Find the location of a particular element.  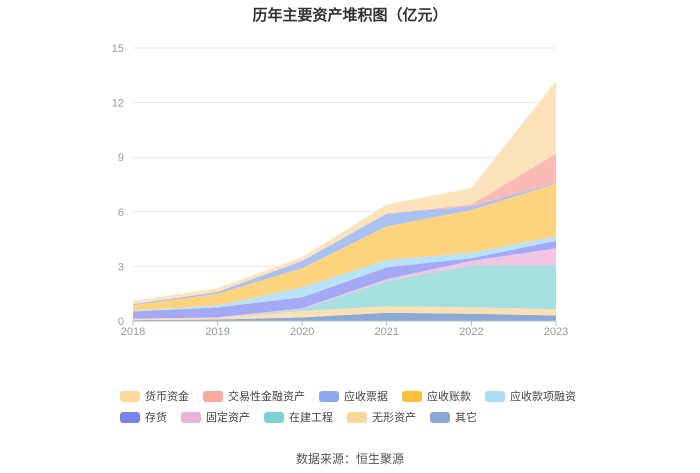

area-series-其它 is located at coordinates (344, 316).